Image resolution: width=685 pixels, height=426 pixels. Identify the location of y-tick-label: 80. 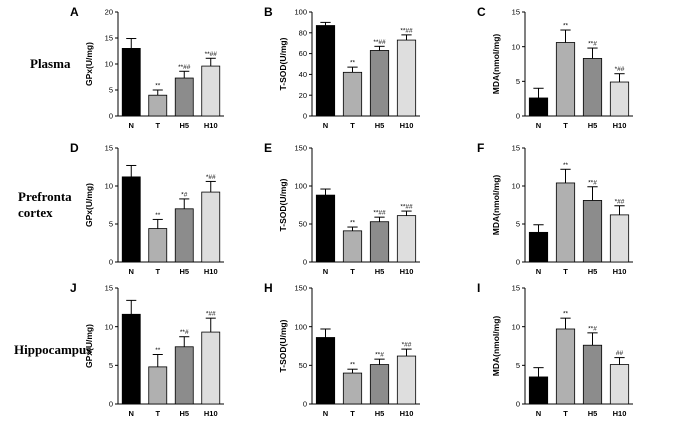
(303, 32).